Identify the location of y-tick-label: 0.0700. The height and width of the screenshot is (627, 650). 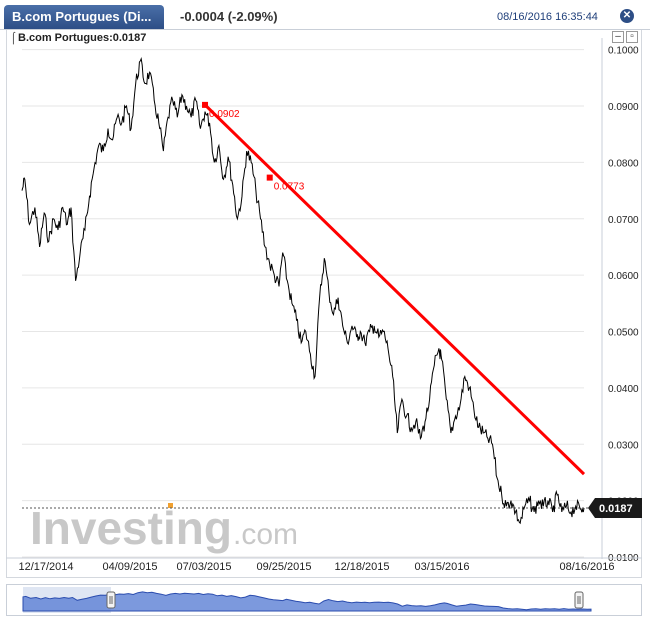
(623, 220).